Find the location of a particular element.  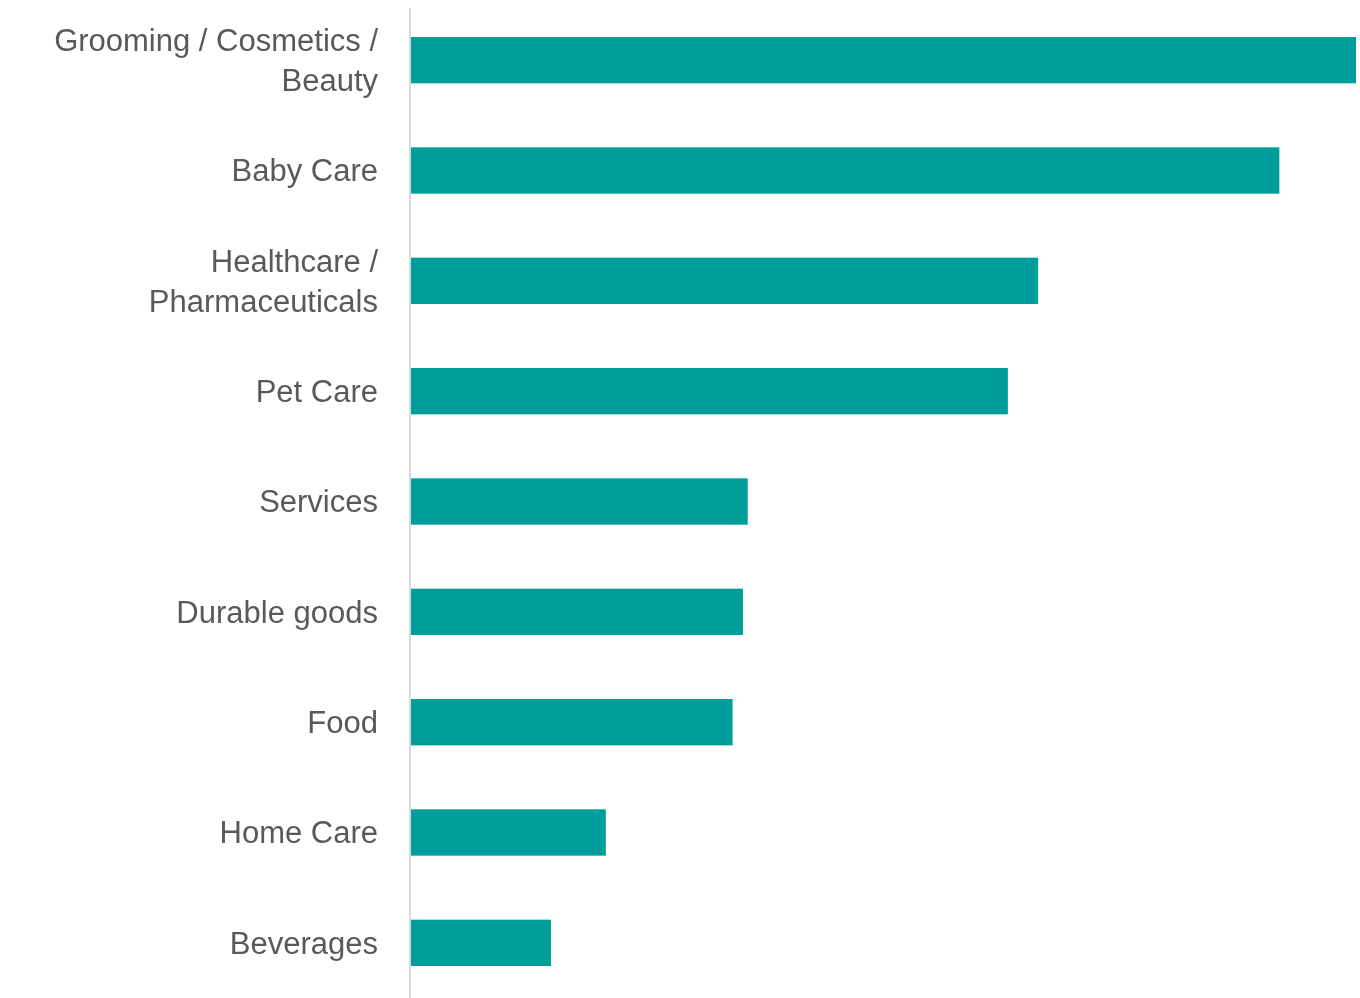

y-tick-label: Beverages is located at coordinates (303, 943).